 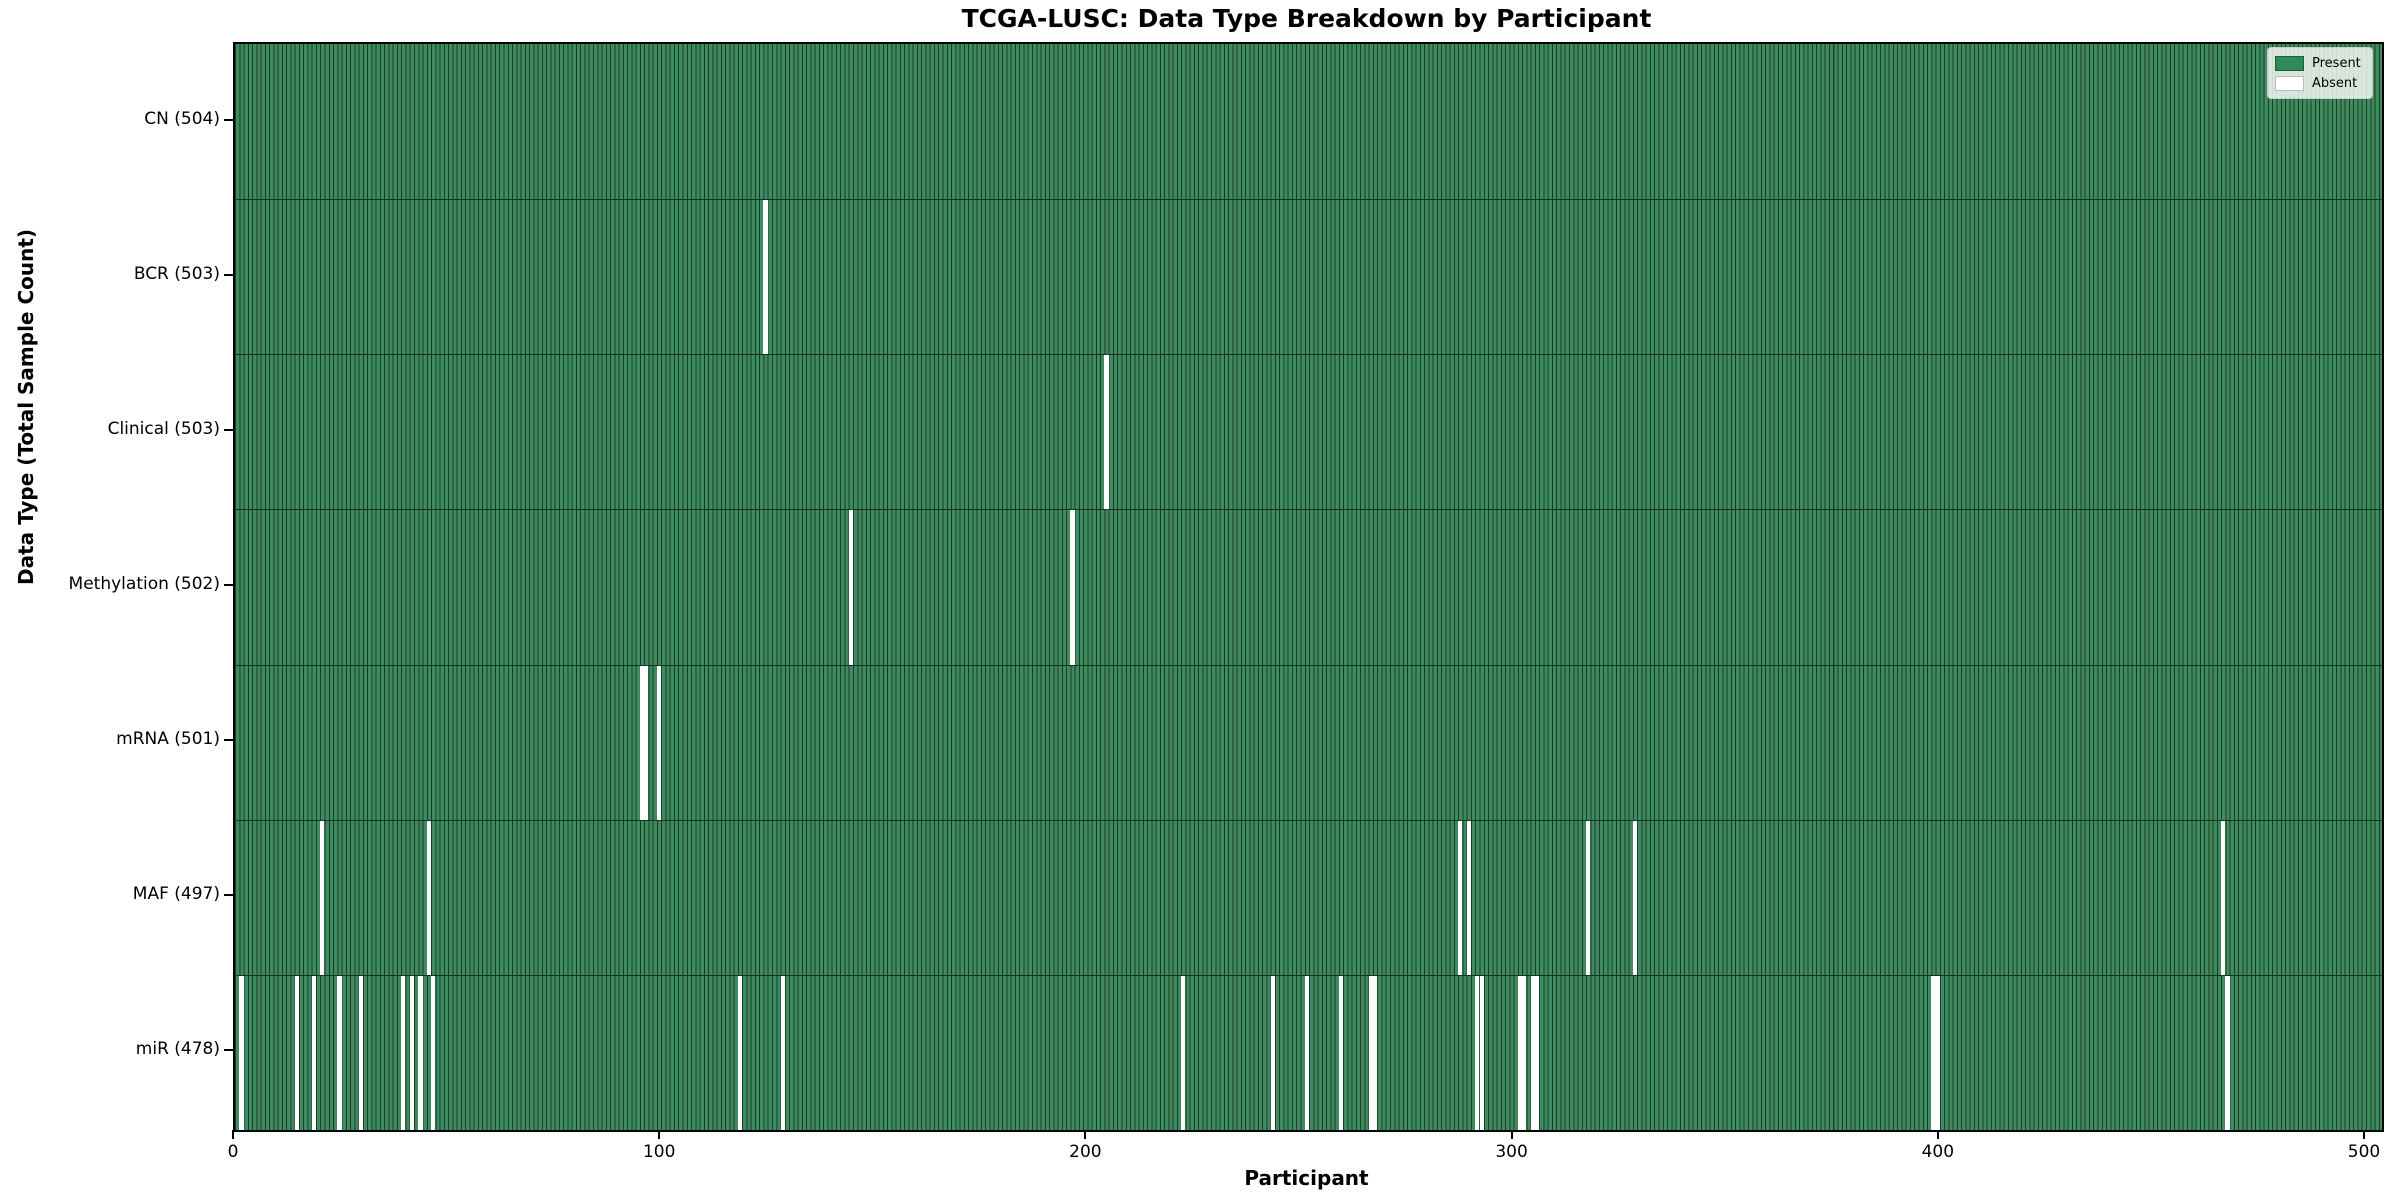 I want to click on legend-present-label: Present, so click(x=2336, y=63).